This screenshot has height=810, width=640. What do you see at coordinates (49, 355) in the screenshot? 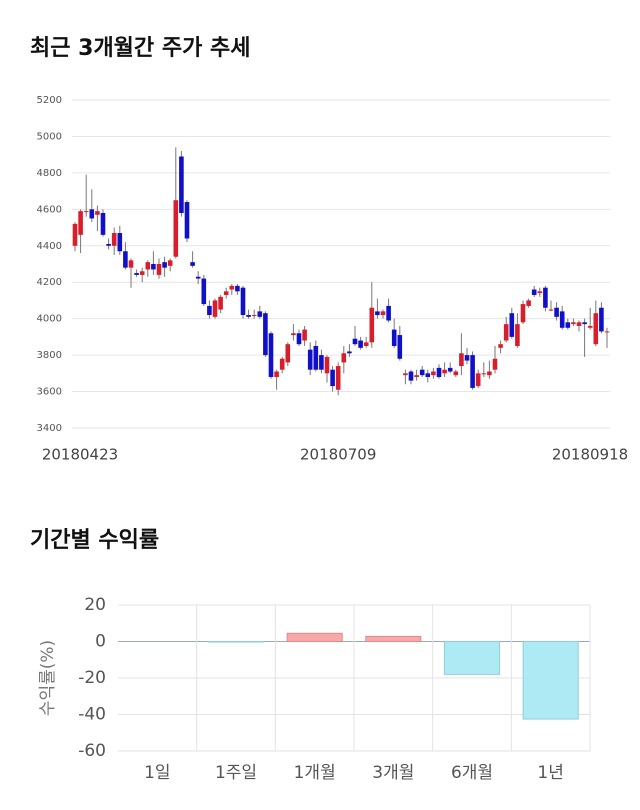
I see `y-tick-label: 3800` at bounding box center [49, 355].